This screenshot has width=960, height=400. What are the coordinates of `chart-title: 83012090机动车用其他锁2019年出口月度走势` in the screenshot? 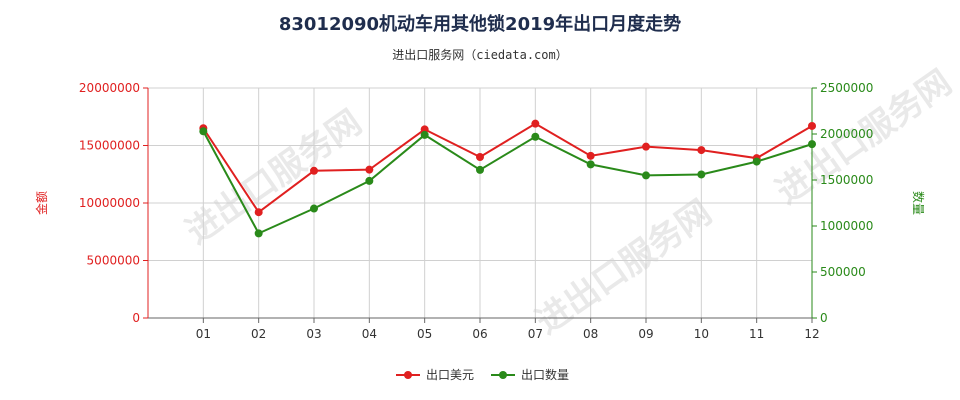 It's located at (480, 24).